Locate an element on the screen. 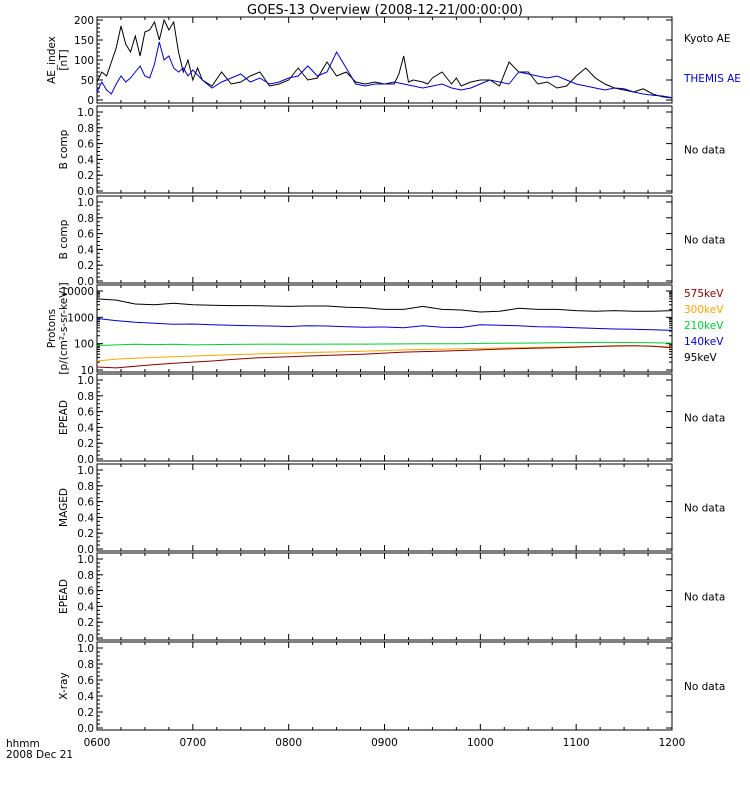 The height and width of the screenshot is (800, 750). x-tick-label: 0700 is located at coordinates (192, 743).